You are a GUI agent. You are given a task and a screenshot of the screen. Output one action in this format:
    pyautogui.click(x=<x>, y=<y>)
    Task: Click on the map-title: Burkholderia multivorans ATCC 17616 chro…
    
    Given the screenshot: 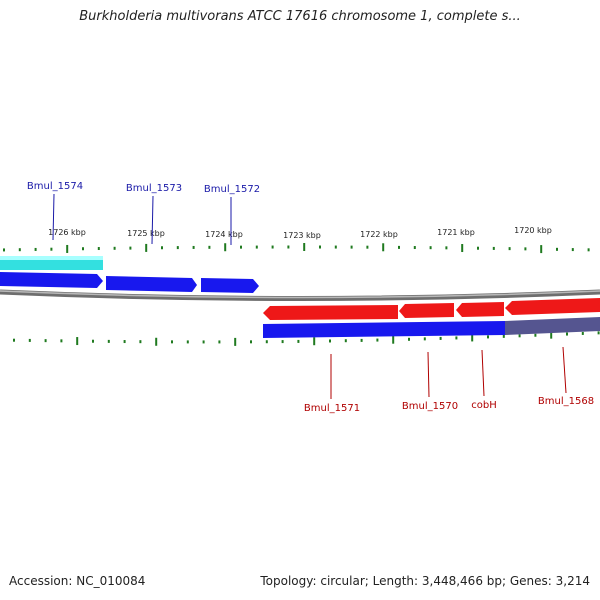 What is the action you would take?
    pyautogui.click(x=300, y=16)
    